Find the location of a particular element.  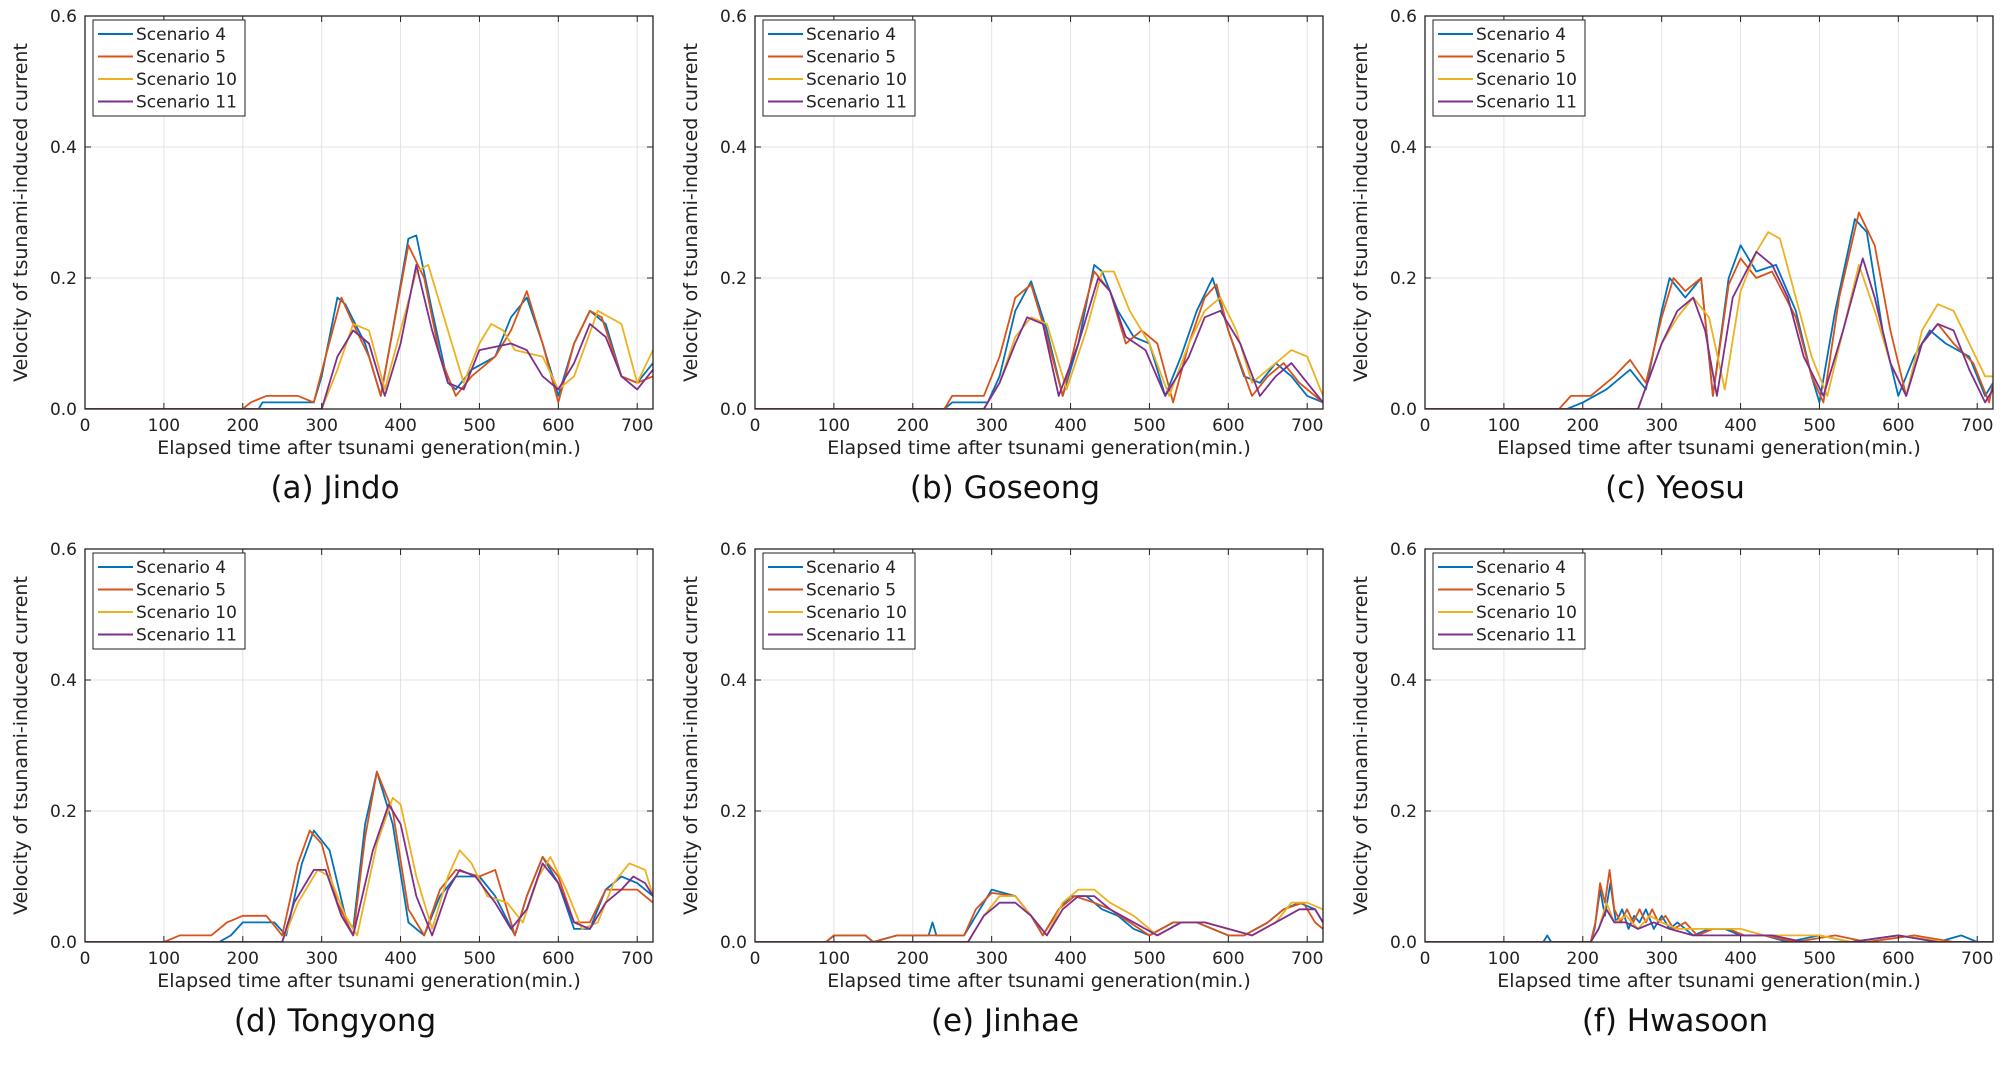

panel-caption: (a) Jindo is located at coordinates (335, 488).